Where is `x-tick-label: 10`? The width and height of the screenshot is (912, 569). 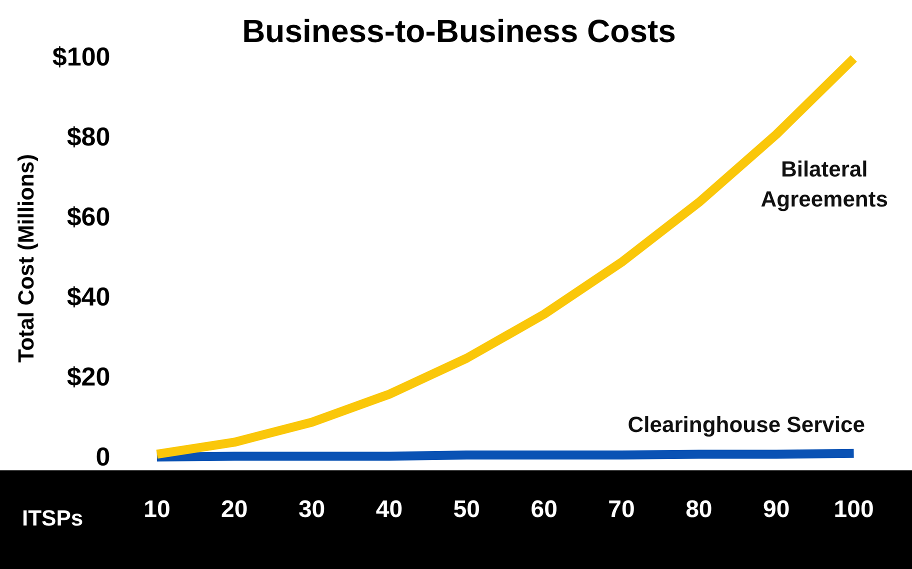 x-tick-label: 10 is located at coordinates (157, 510).